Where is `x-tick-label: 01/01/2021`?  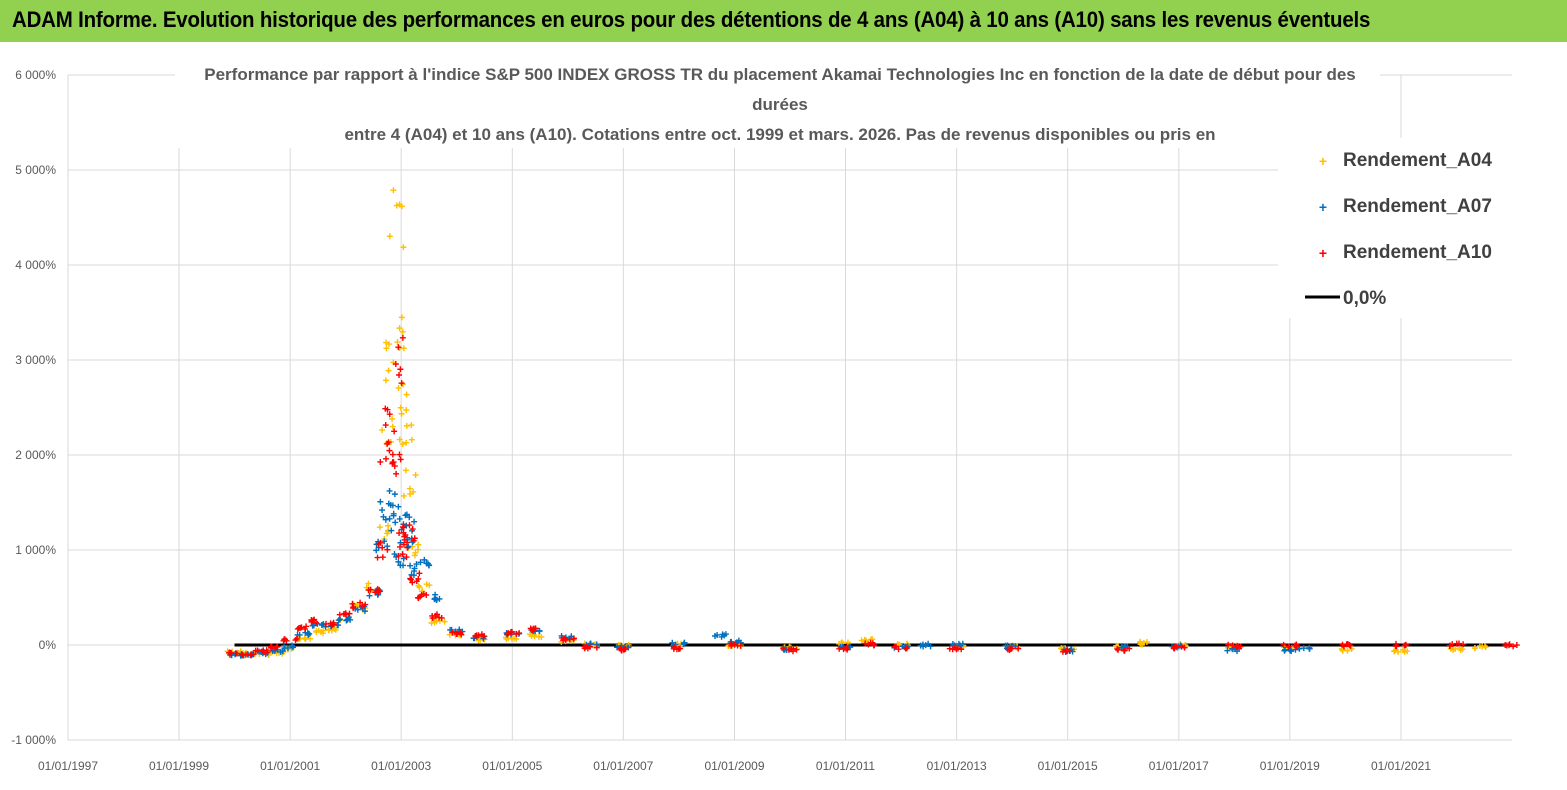
x-tick-label: 01/01/2021 is located at coordinates (1401, 766).